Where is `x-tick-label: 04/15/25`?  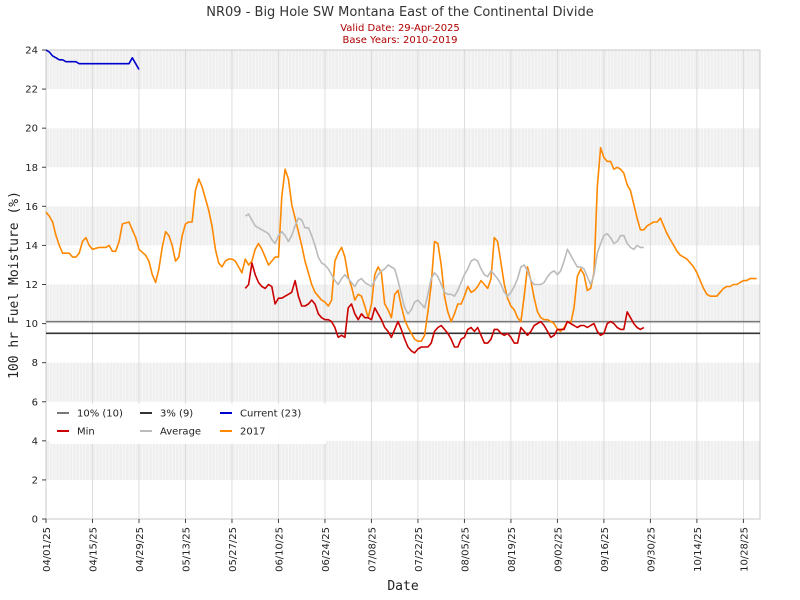
x-tick-label: 04/15/25 is located at coordinates (94, 549).